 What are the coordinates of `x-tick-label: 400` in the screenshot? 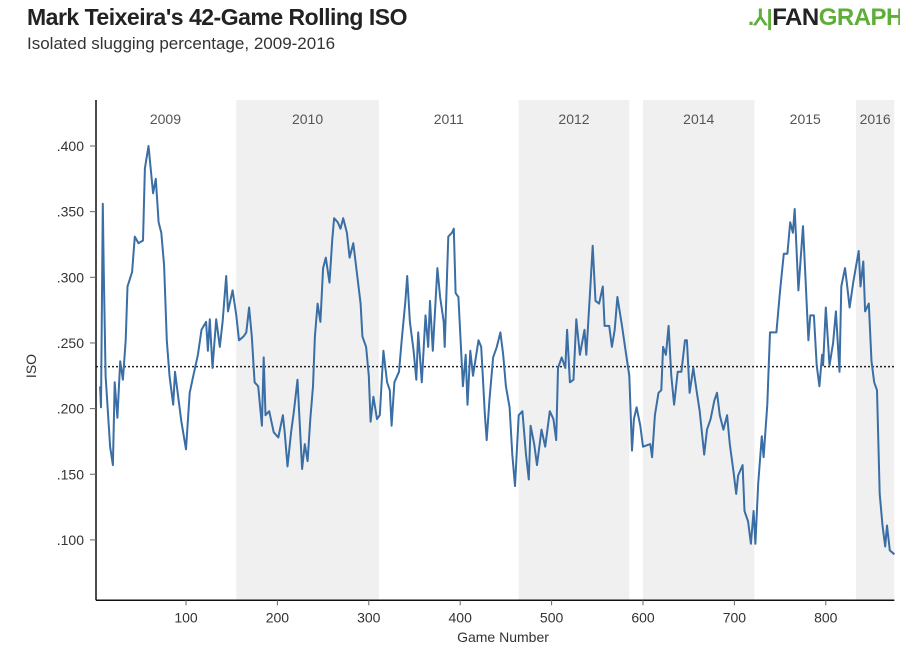 It's located at (461, 617).